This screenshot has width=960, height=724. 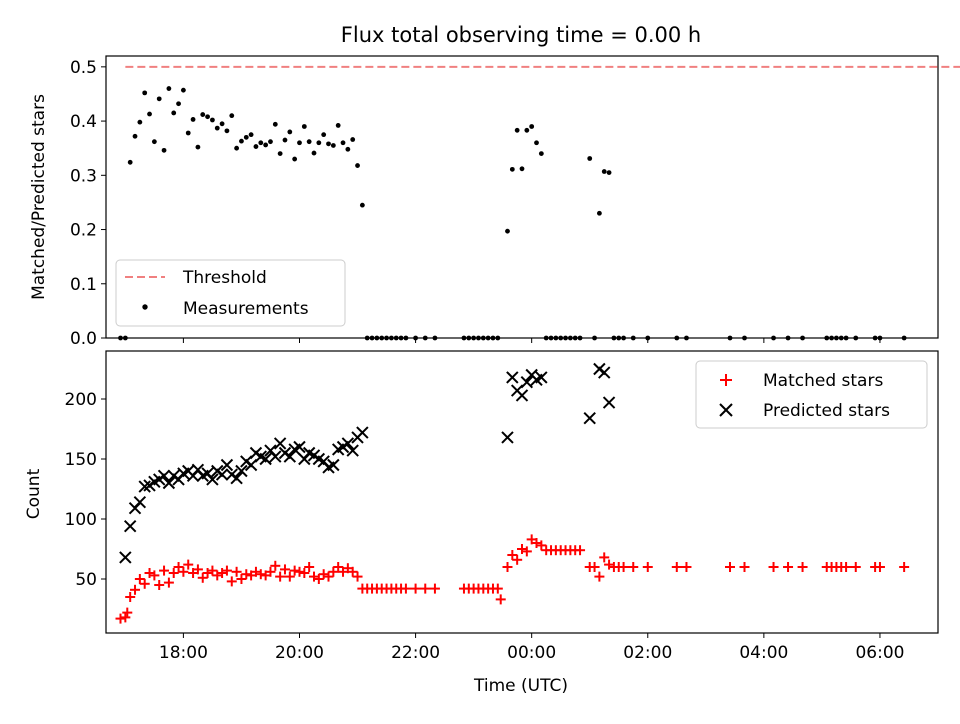 What do you see at coordinates (230, 293) in the screenshot?
I see `ratio-legend-box` at bounding box center [230, 293].